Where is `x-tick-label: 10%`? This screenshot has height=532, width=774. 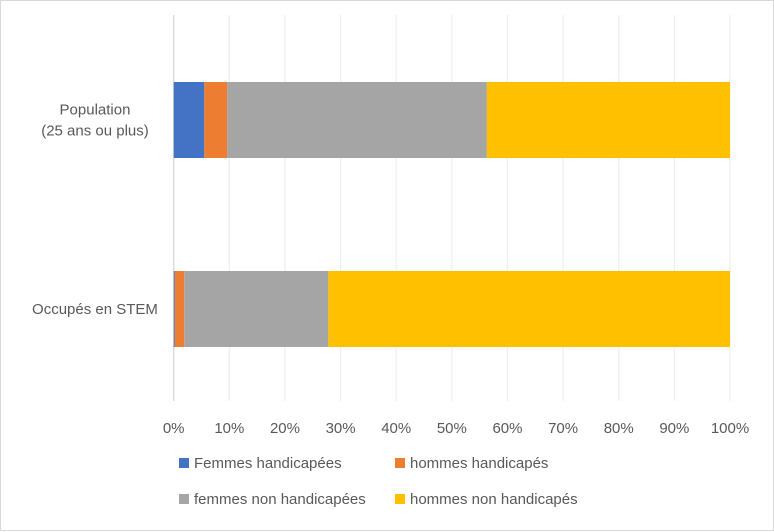
x-tick-label: 10% is located at coordinates (229, 428).